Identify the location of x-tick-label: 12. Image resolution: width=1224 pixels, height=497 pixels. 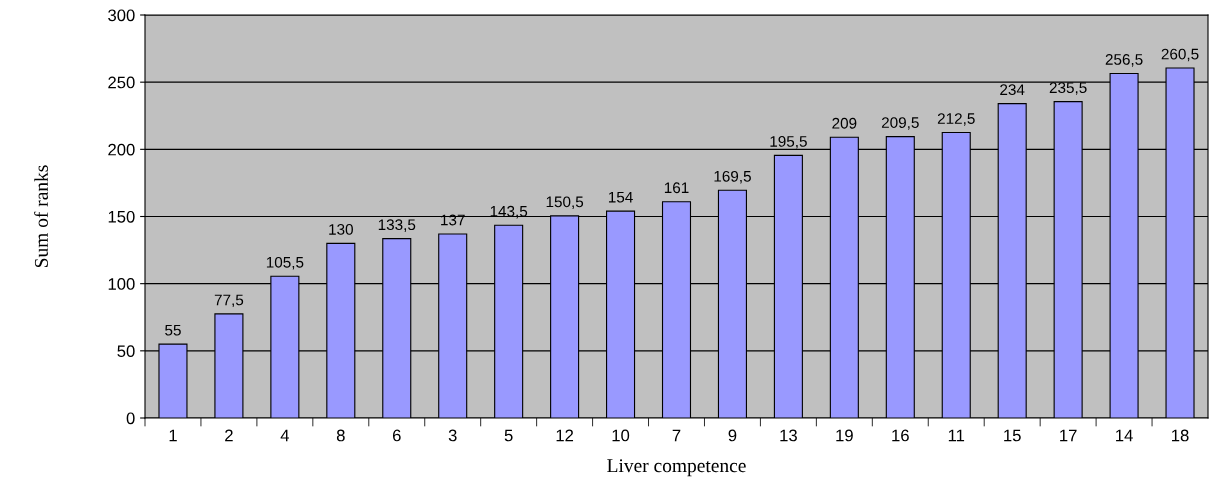
(565, 435).